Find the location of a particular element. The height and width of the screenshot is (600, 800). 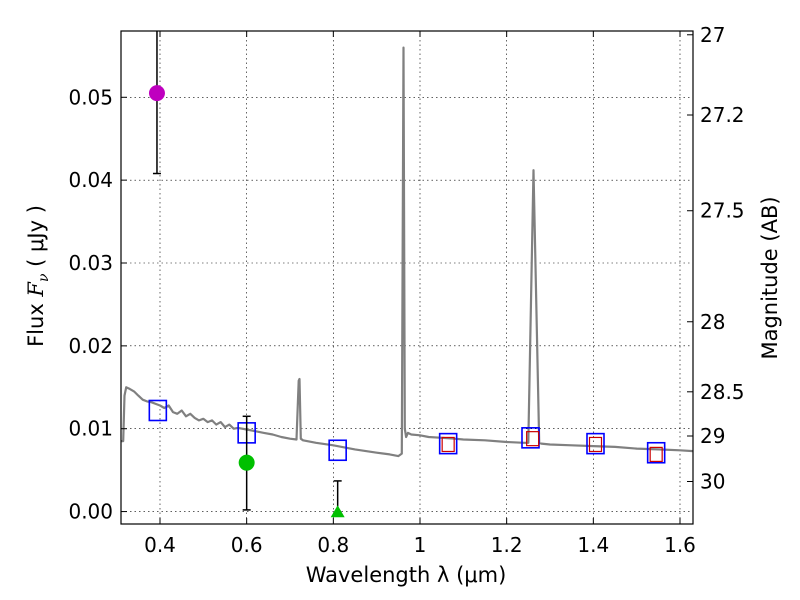

observed-optical-point is located at coordinates (246, 463).